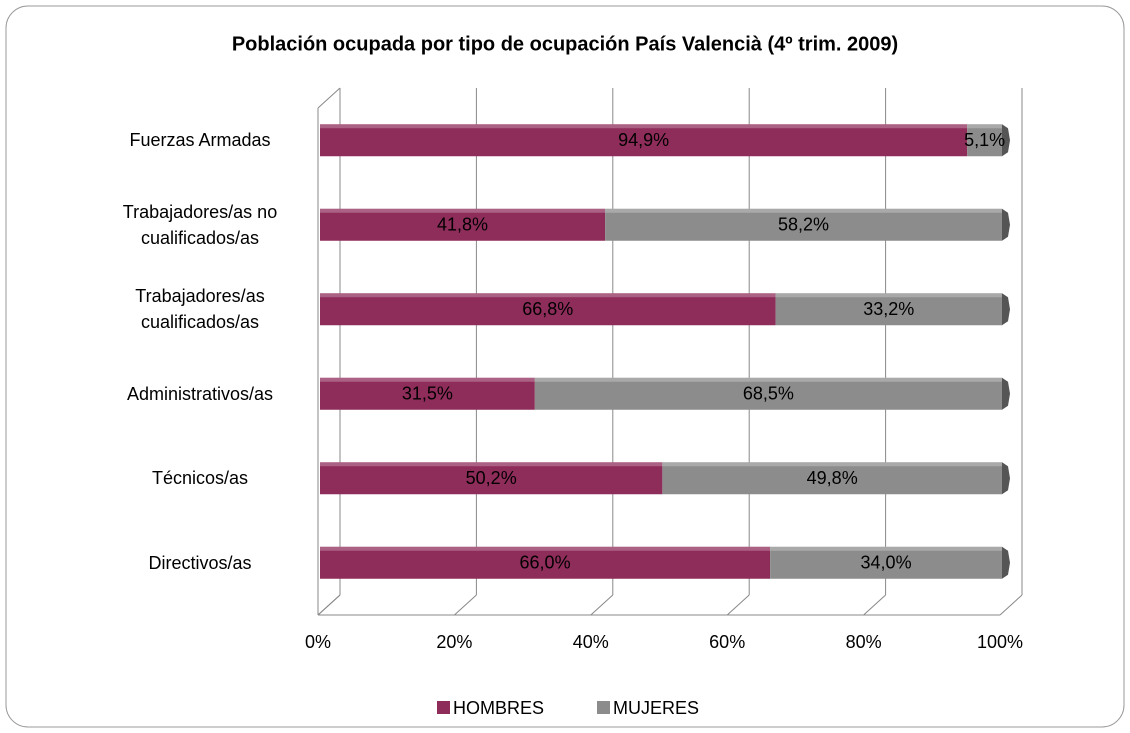  I want to click on data-label: 66,8%, so click(547, 309).